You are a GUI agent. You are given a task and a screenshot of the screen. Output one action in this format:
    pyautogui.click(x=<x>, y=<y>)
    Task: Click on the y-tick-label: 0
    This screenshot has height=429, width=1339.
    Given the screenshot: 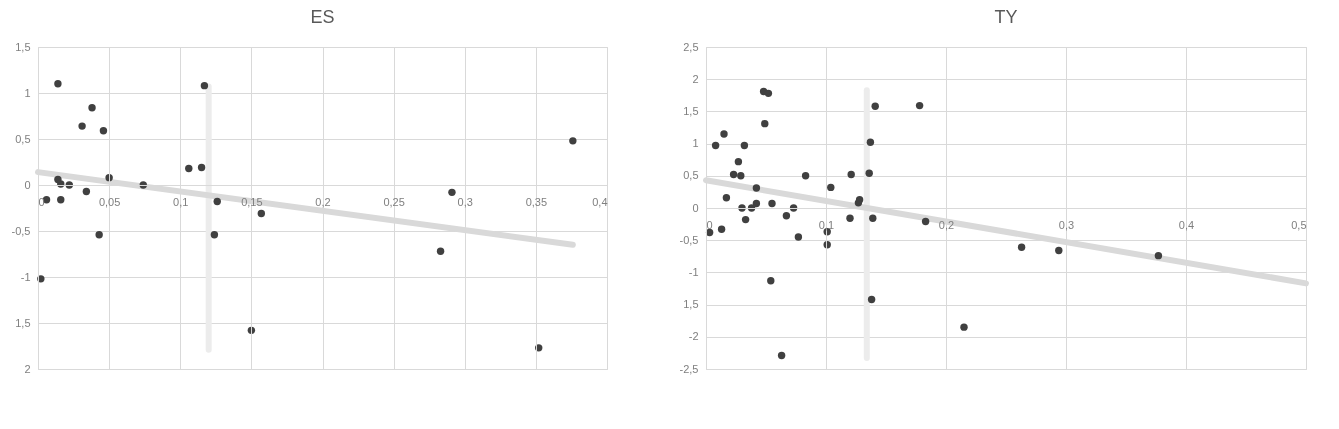 What is the action you would take?
    pyautogui.click(x=27, y=184)
    